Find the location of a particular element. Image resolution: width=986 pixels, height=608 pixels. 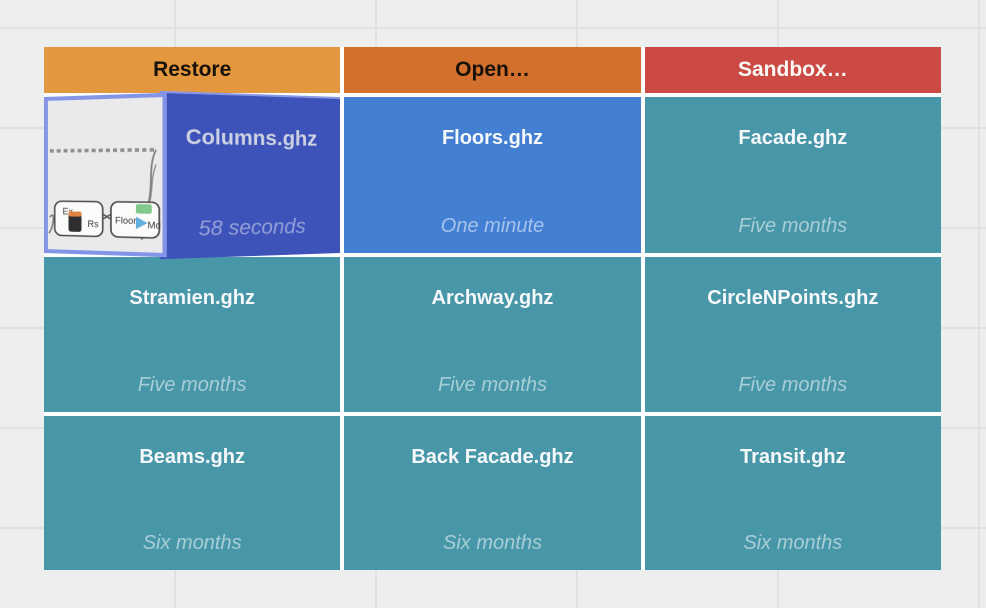

file-name-label: Beams.ghz is located at coordinates (192, 457).